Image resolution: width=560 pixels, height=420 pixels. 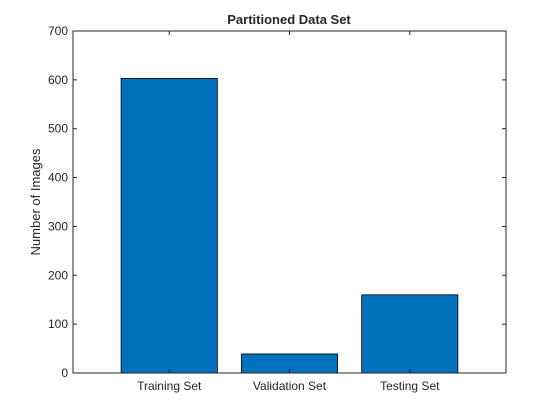 I want to click on y-tick-label: 200, so click(x=58, y=275).